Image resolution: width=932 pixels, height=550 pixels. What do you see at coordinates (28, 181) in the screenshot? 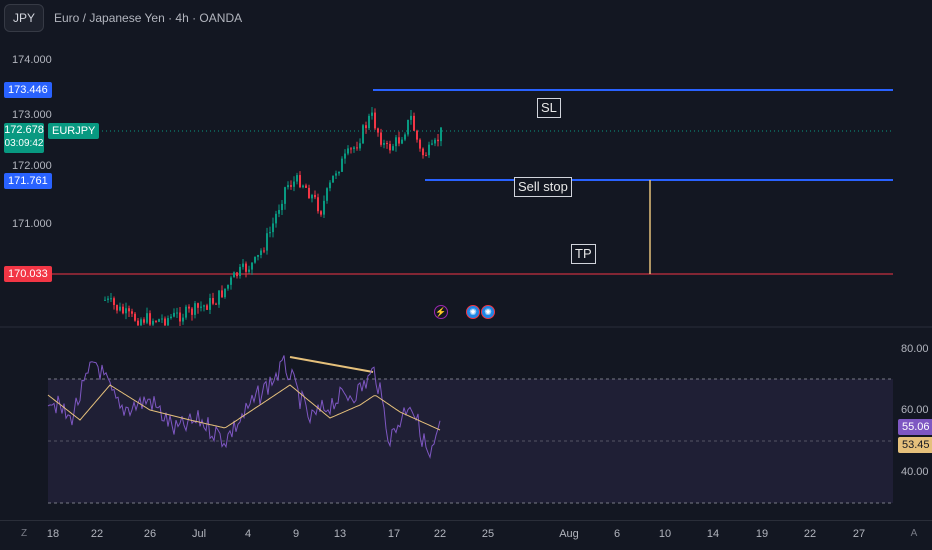
I see `sell-stop-price-tag: 171.761` at bounding box center [28, 181].